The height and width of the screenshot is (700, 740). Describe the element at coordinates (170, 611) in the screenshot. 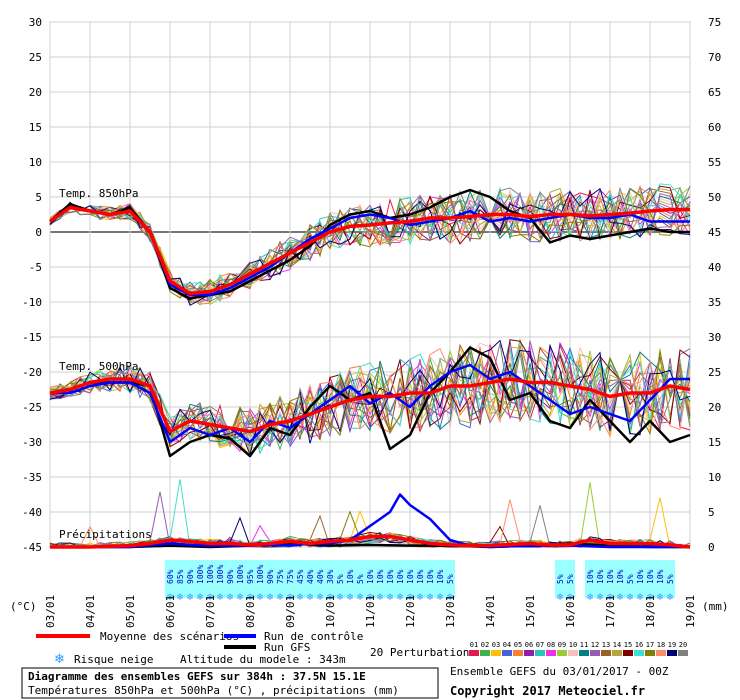

I see `x-tick-label: 06/01` at that location.